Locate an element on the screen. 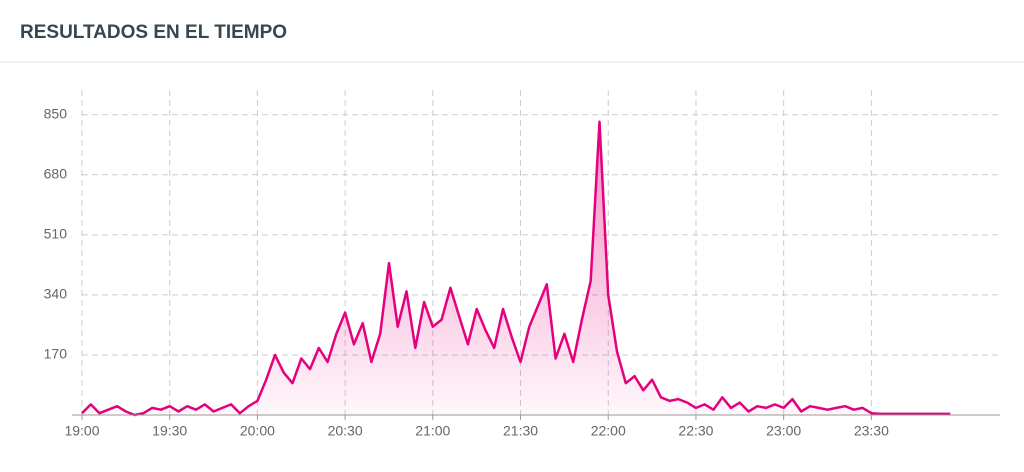 Image resolution: width=1024 pixels, height=472 pixels. y-tick-label: 680 is located at coordinates (56, 173).